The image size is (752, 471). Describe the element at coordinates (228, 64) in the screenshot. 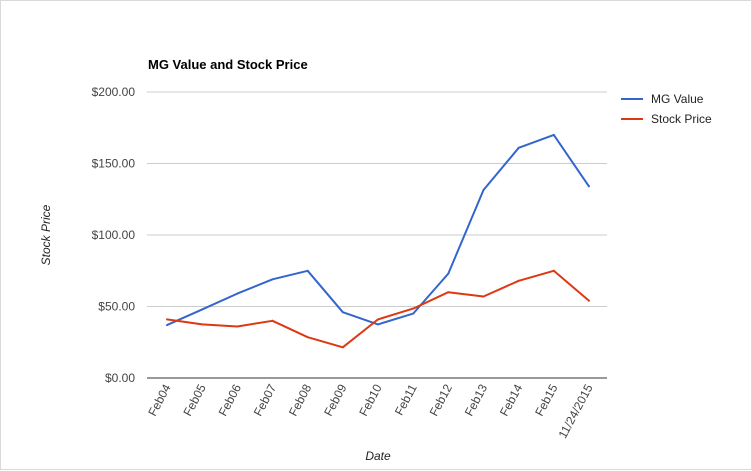

I see `chart-title: MG Value and Stock Price` at that location.